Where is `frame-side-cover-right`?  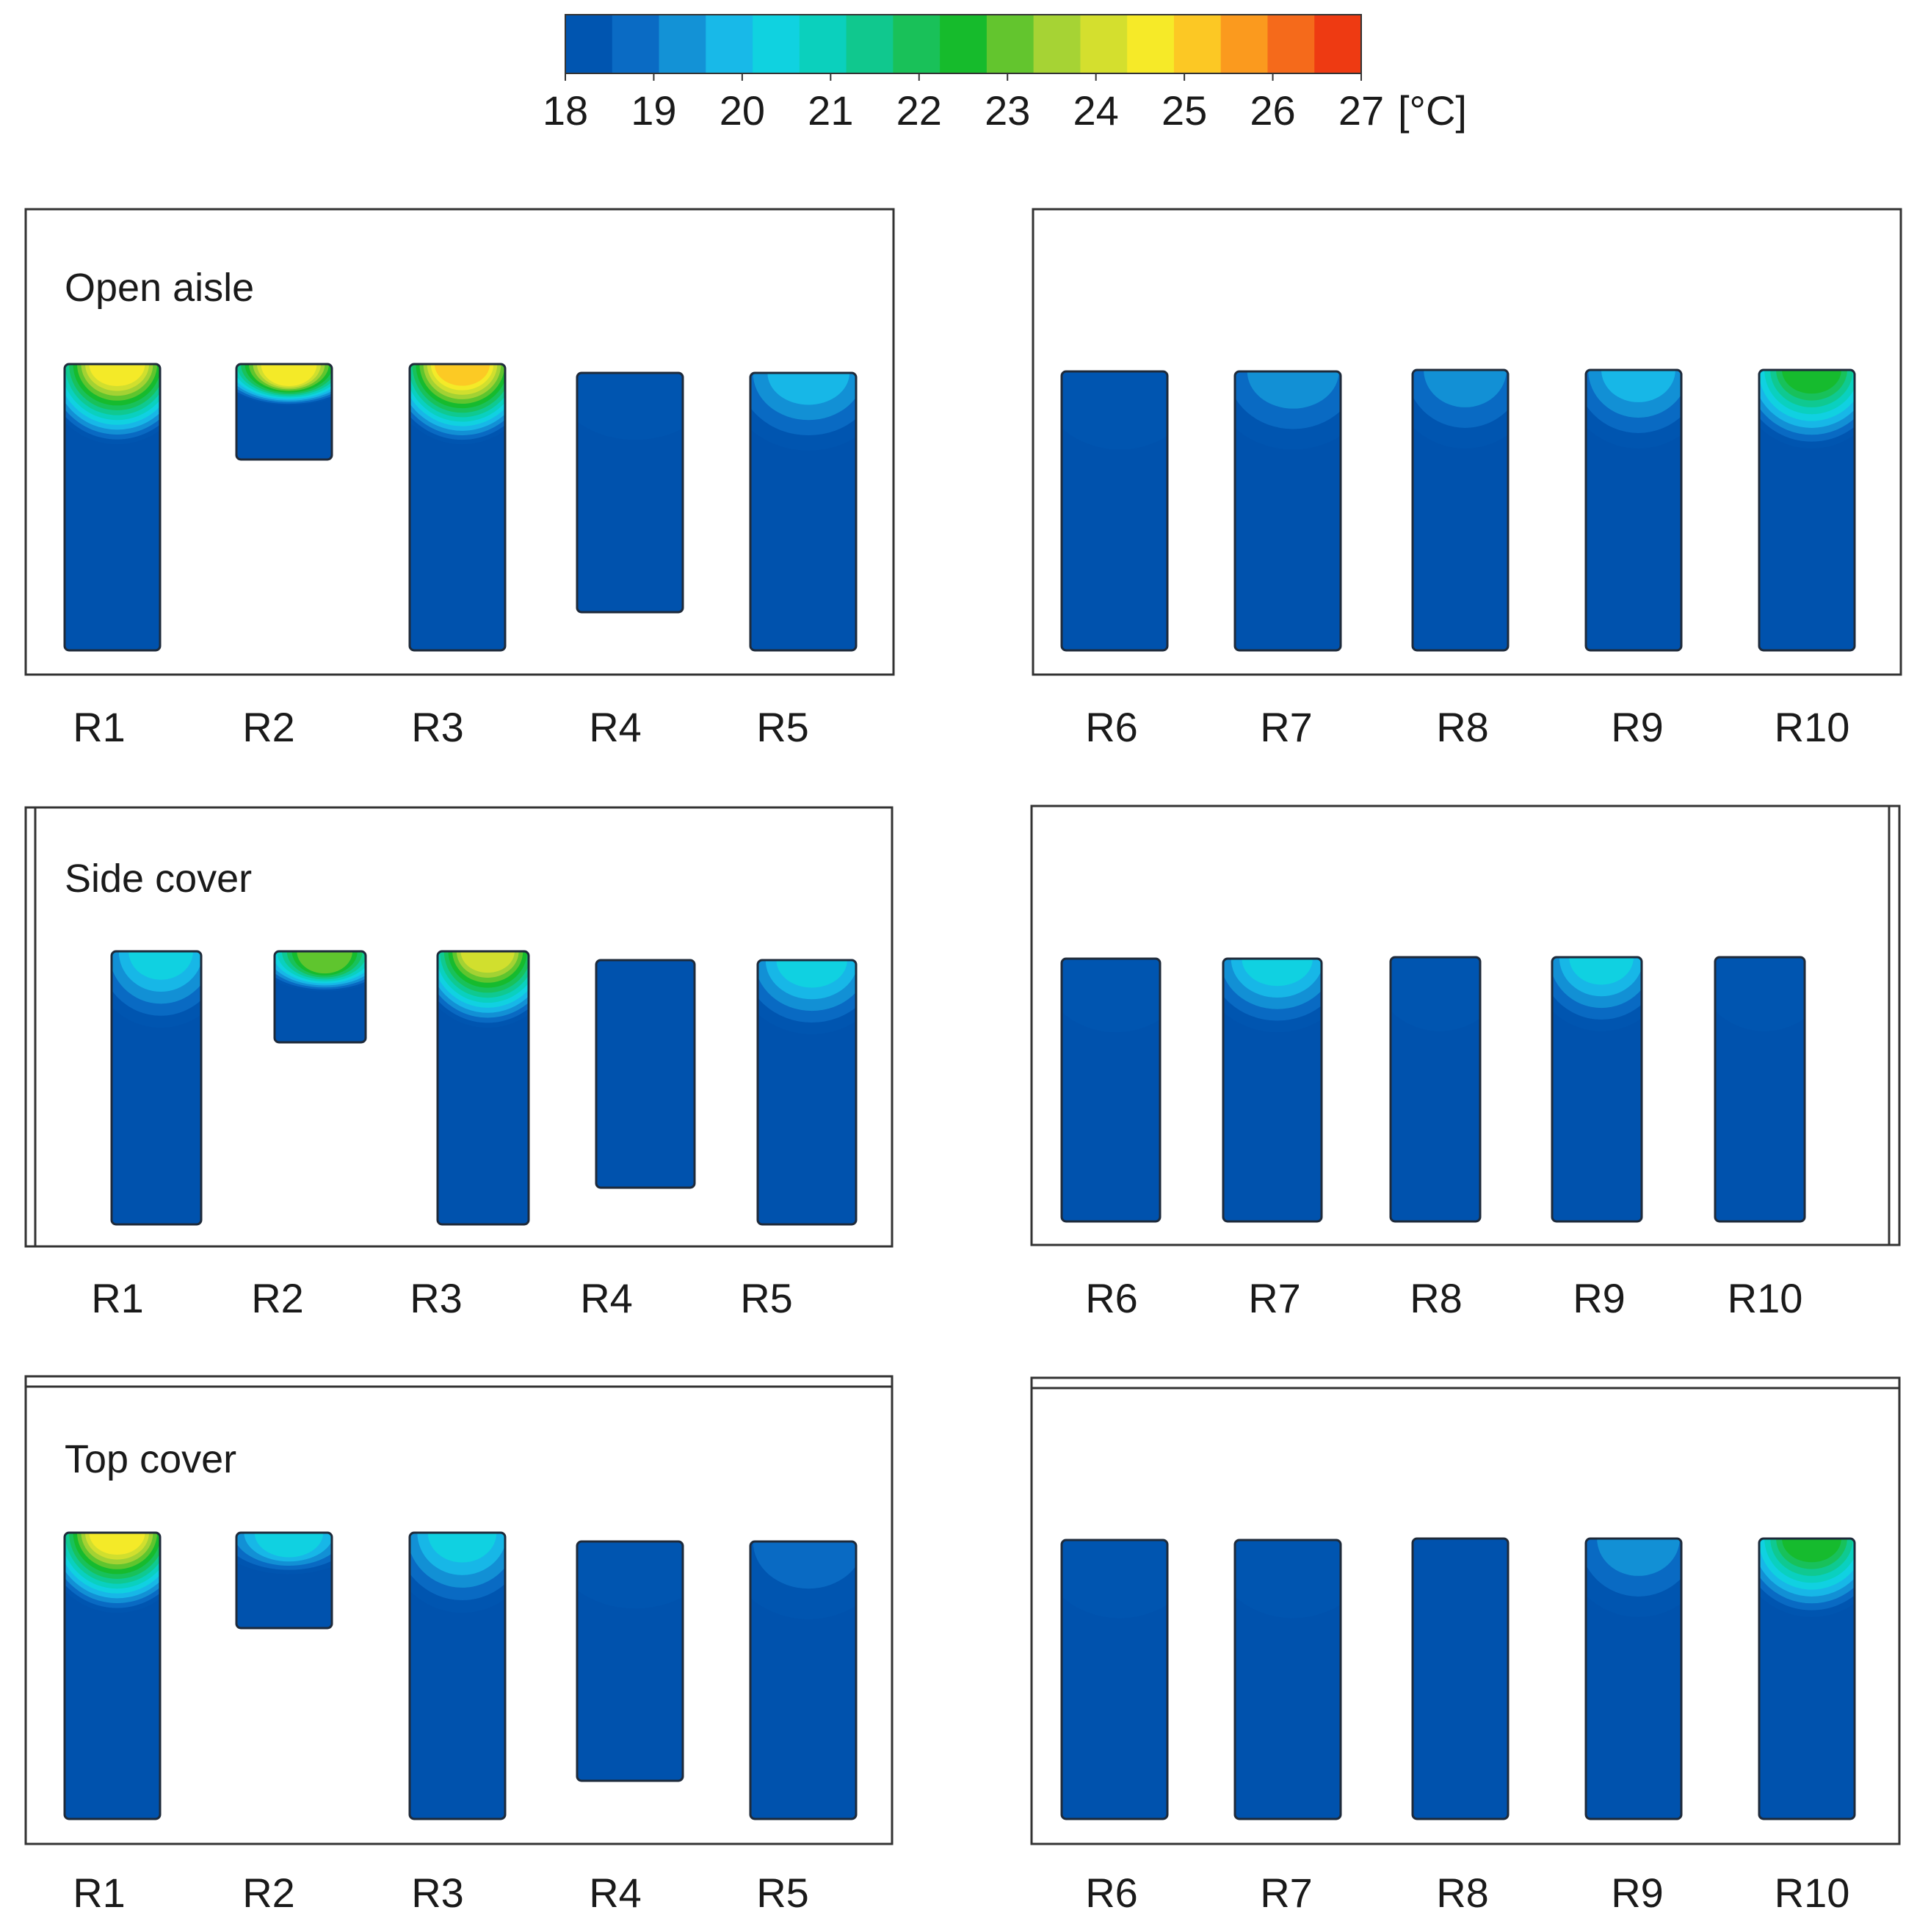
frame-side-cover-right is located at coordinates (1465, 1025).